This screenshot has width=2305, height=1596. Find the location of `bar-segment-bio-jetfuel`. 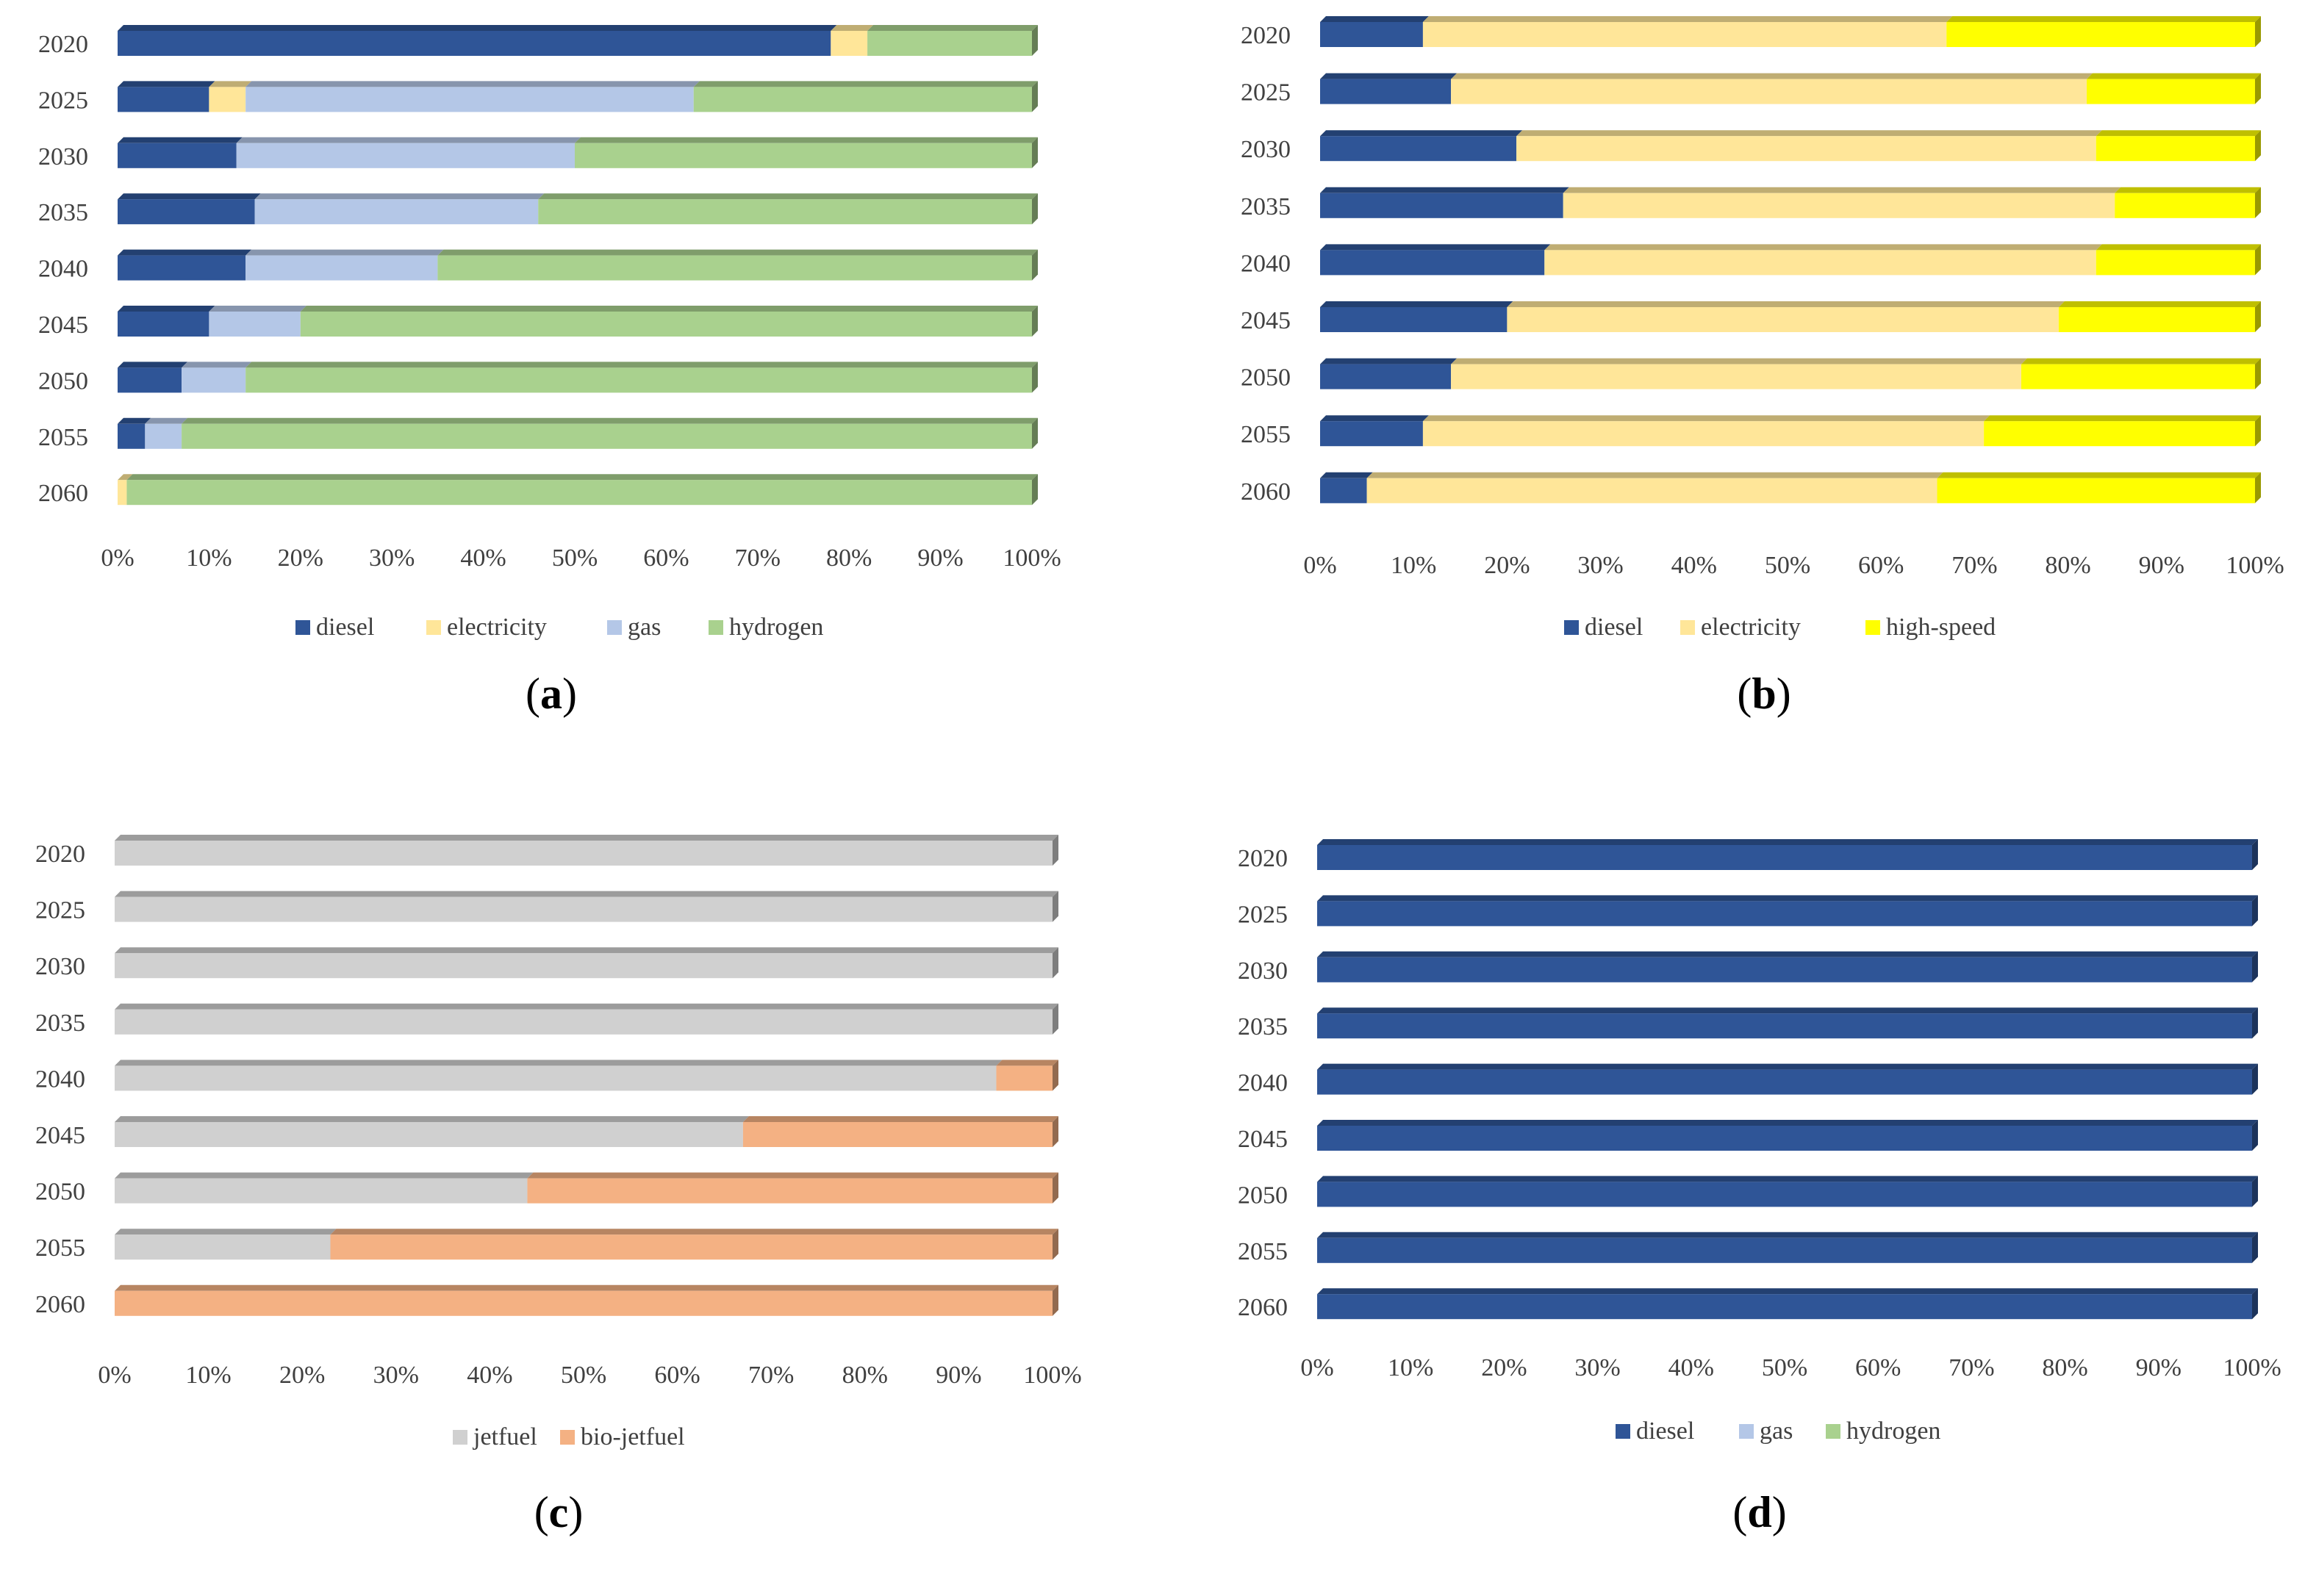

bar-segment-bio-jetfuel is located at coordinates (586, 1300).